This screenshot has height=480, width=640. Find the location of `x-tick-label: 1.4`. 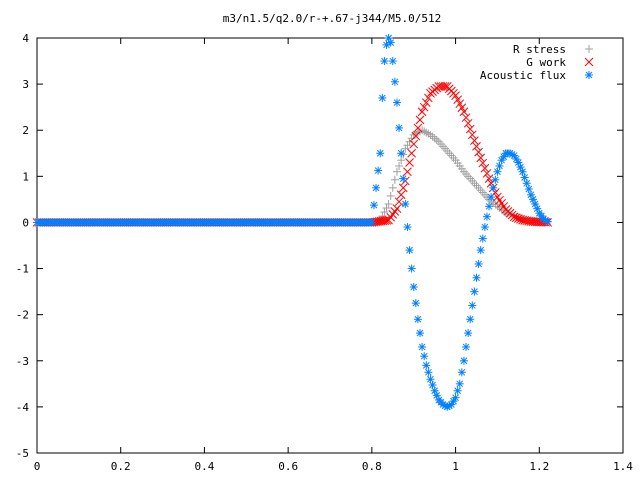

x-tick-label: 1.4 is located at coordinates (623, 466).